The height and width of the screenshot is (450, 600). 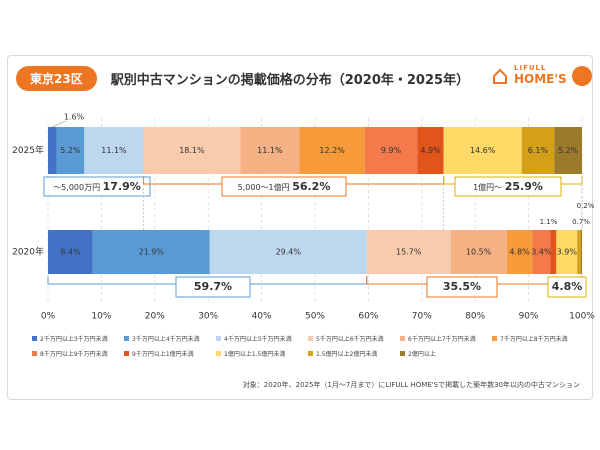 What do you see at coordinates (534, 339) in the screenshot?
I see `legend-label: 7千万円以上8千万円未満` at bounding box center [534, 339].